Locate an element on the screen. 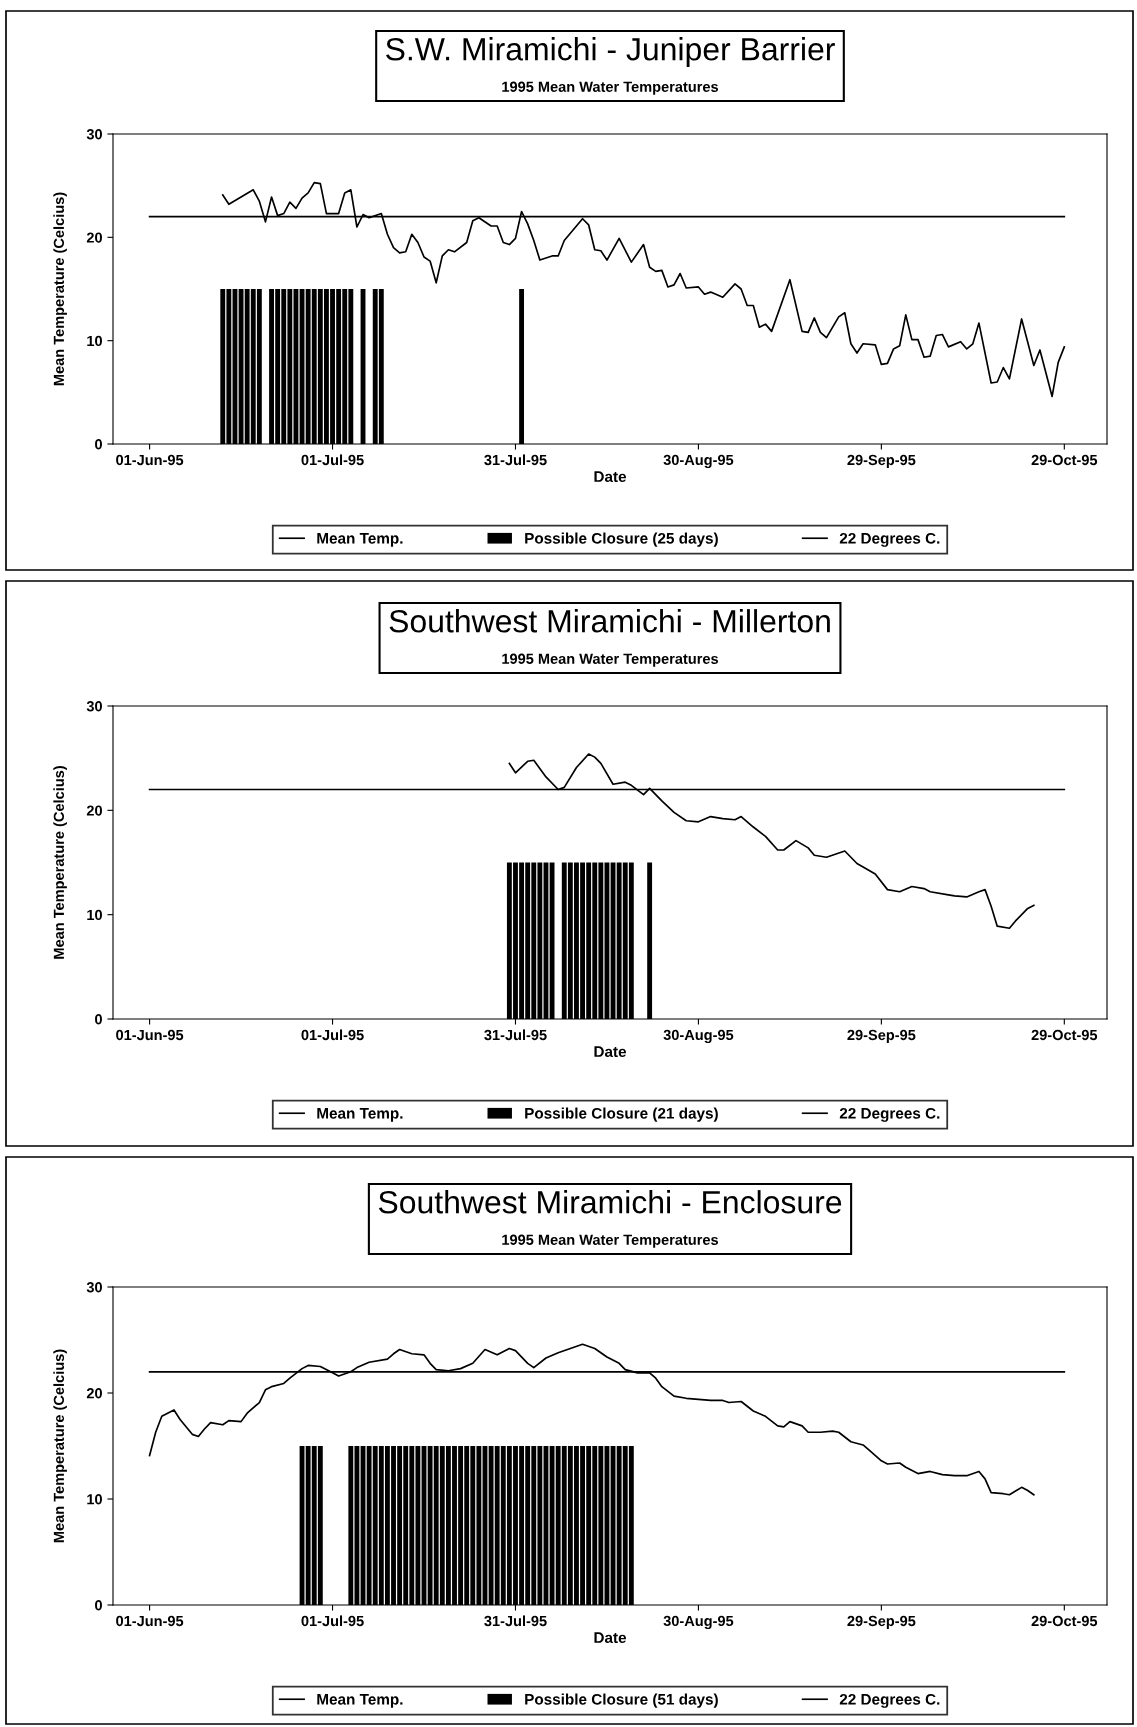  chart-title: S.W. Miramichi - Juniper Barrier is located at coordinates (610, 52).